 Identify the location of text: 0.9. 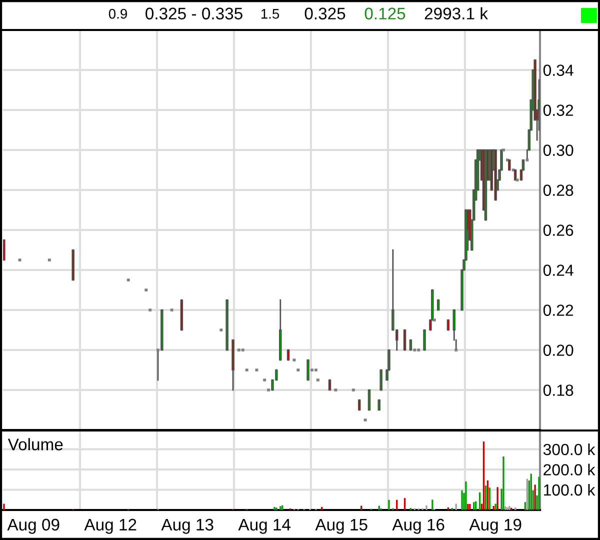
(117, 13).